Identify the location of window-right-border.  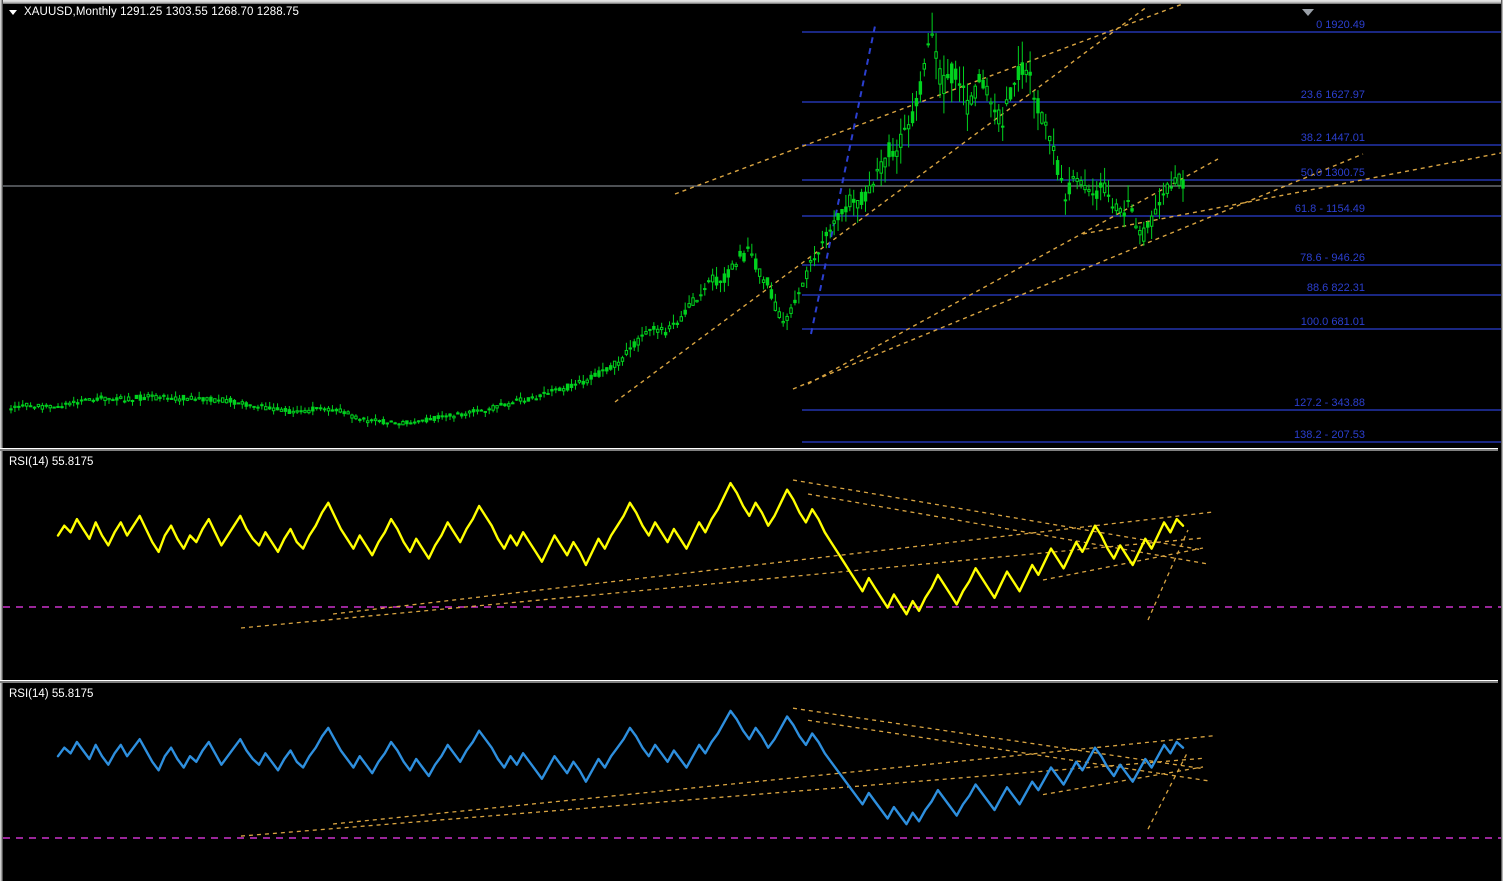
(1502, 440).